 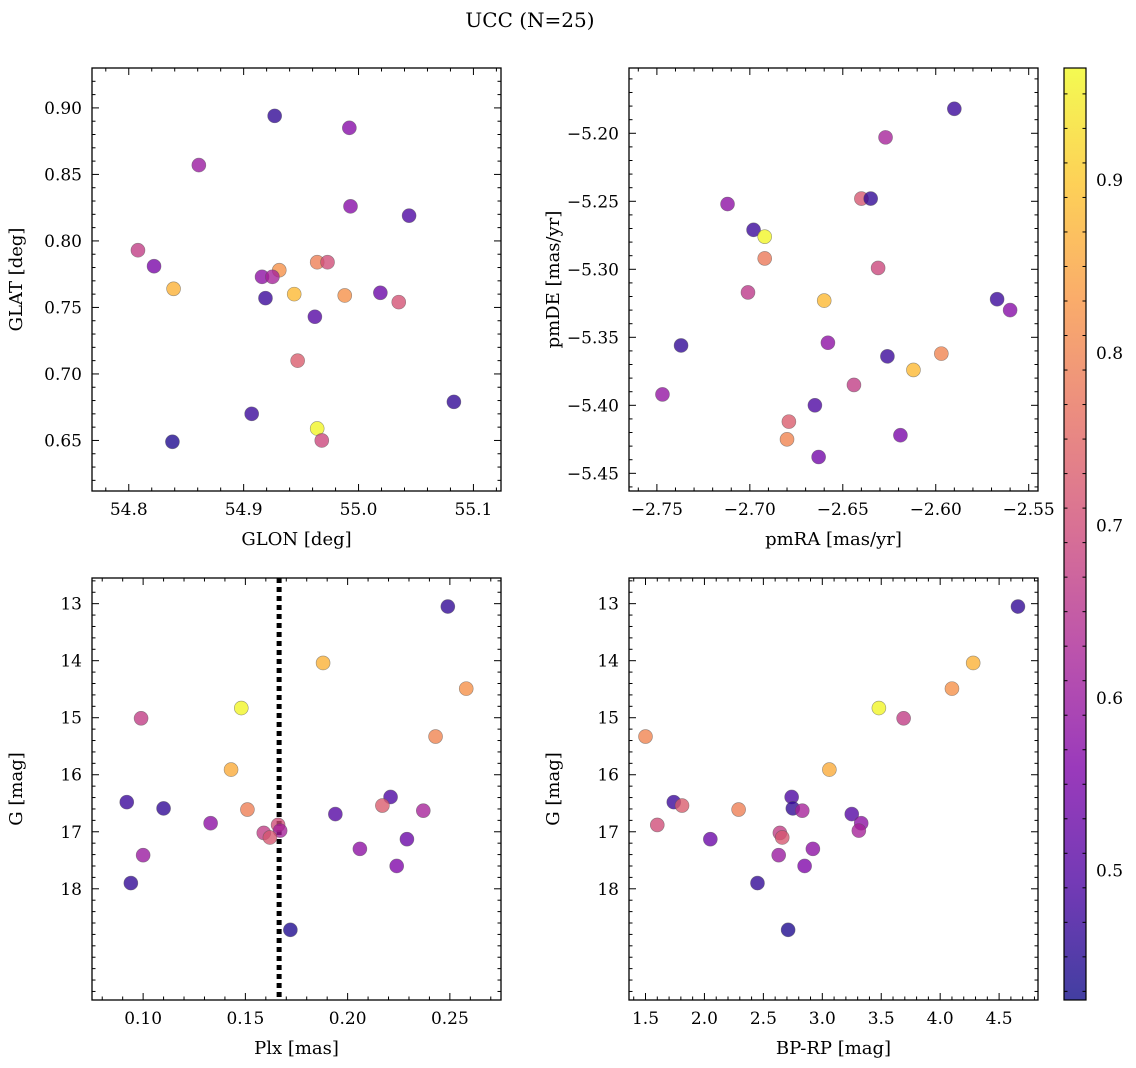 I want to click on y-tick-label: −5.35, so click(x=593, y=338).